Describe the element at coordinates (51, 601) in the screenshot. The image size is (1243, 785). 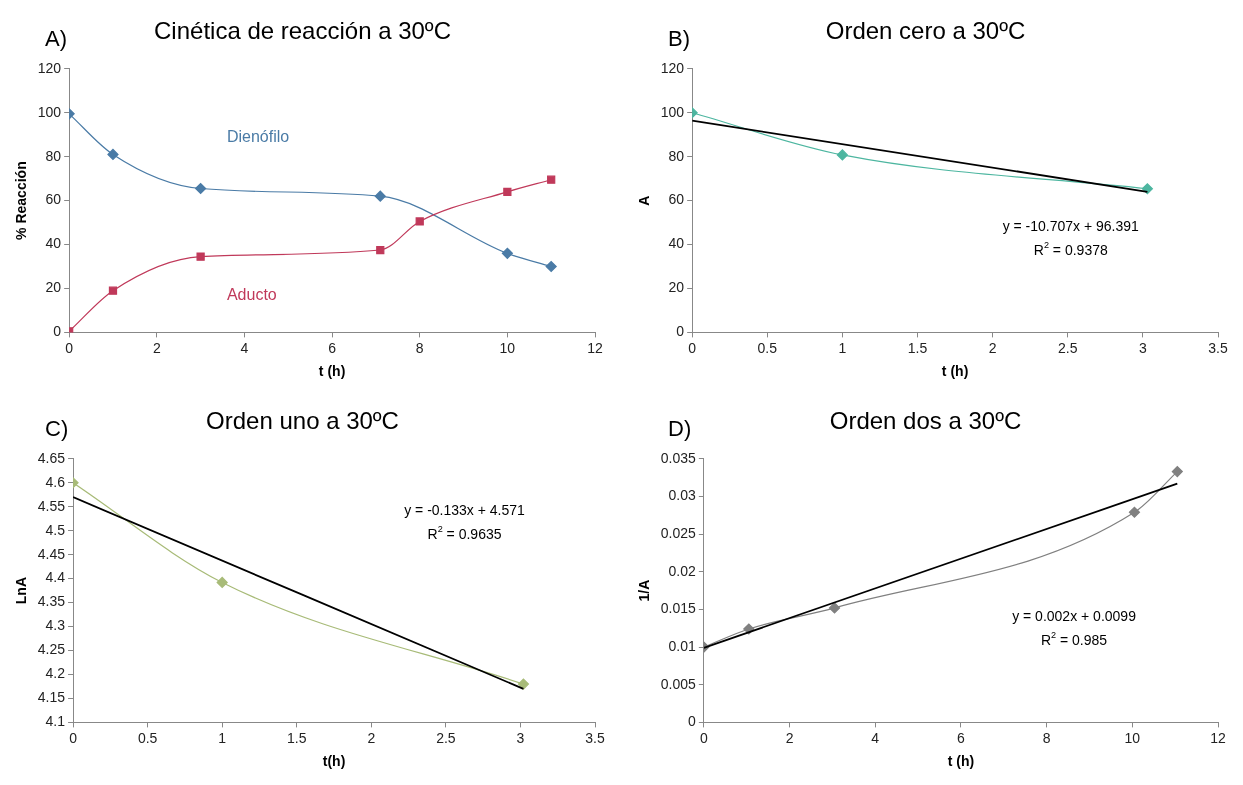
I see `y-tick-label: 4.35` at that location.